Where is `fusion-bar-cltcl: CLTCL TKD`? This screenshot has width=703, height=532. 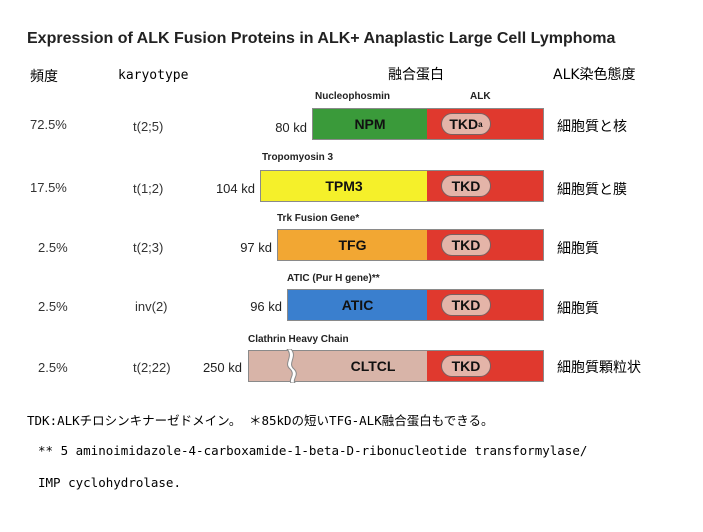
fusion-bar-cltcl: CLTCL TKD is located at coordinates (396, 366).